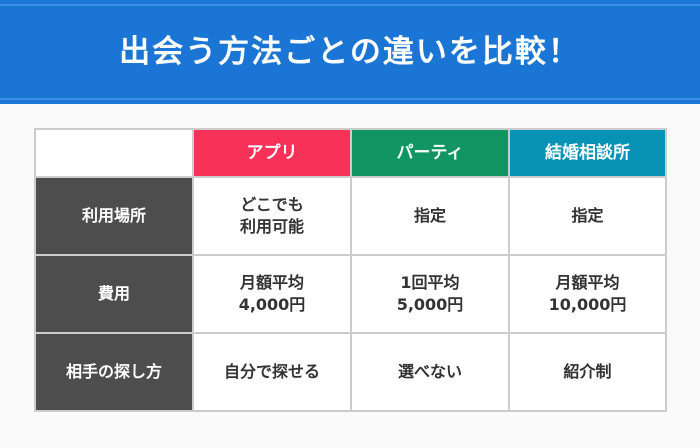 Image resolution: width=700 pixels, height=448 pixels. I want to click on cell-line: 10,000円, so click(587, 304).